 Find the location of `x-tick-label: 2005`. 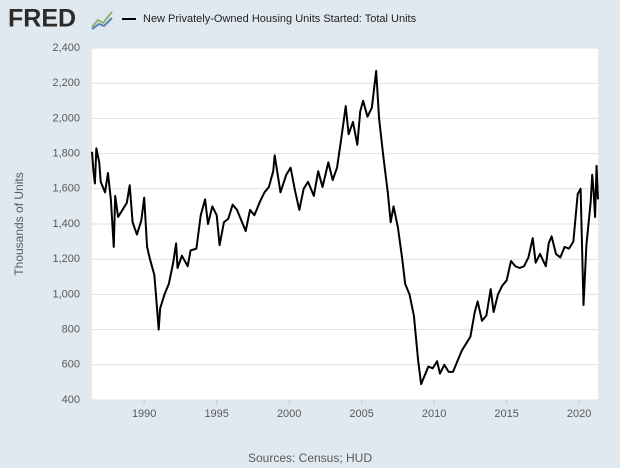

x-tick-label: 2005 is located at coordinates (361, 414).